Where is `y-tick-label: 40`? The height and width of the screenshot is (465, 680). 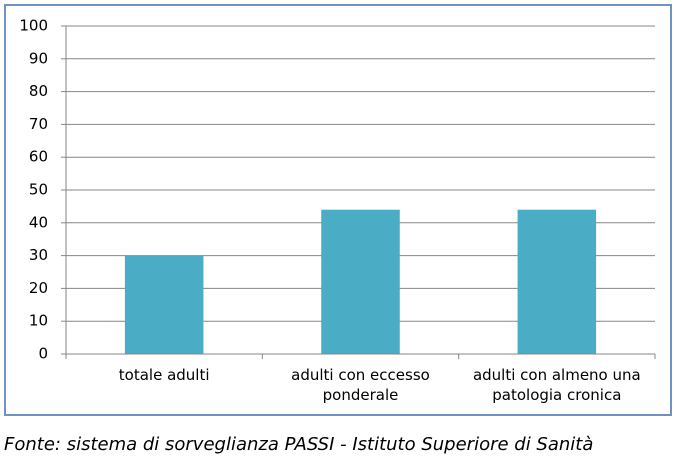 y-tick-label: 40 is located at coordinates (38, 222).